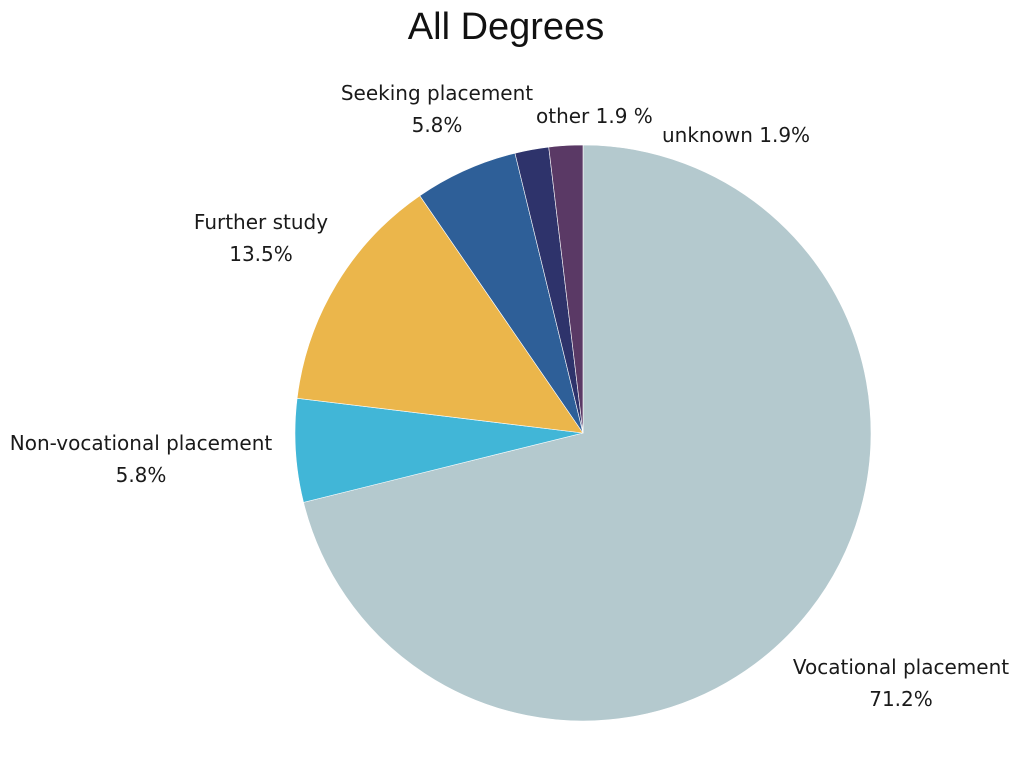 This screenshot has width=1024, height=768. I want to click on label-further-study: Further study 13.5%, so click(261, 238).